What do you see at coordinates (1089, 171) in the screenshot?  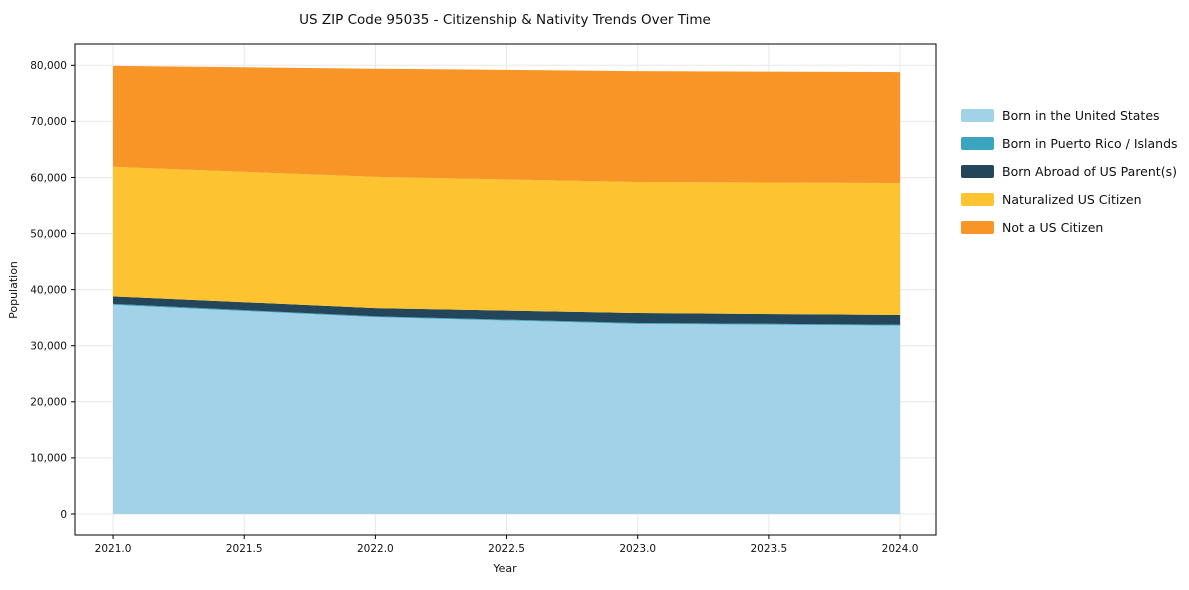 I see `legend-label: Born Abroad of US Parent(s)` at bounding box center [1089, 171].